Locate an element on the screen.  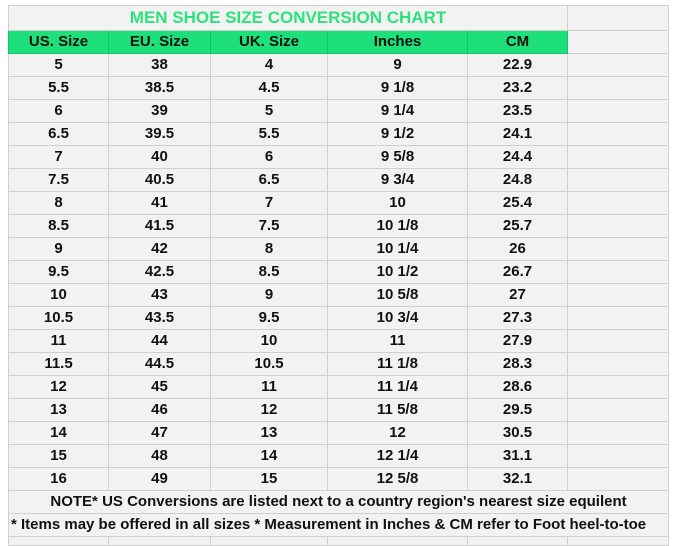
table-cell: 9.5 is located at coordinates (269, 318).